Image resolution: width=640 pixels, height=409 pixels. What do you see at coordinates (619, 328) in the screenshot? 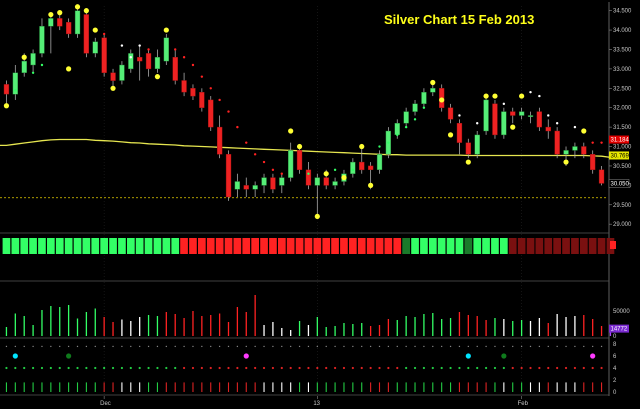
I see `volume-last-tag` at bounding box center [619, 328].